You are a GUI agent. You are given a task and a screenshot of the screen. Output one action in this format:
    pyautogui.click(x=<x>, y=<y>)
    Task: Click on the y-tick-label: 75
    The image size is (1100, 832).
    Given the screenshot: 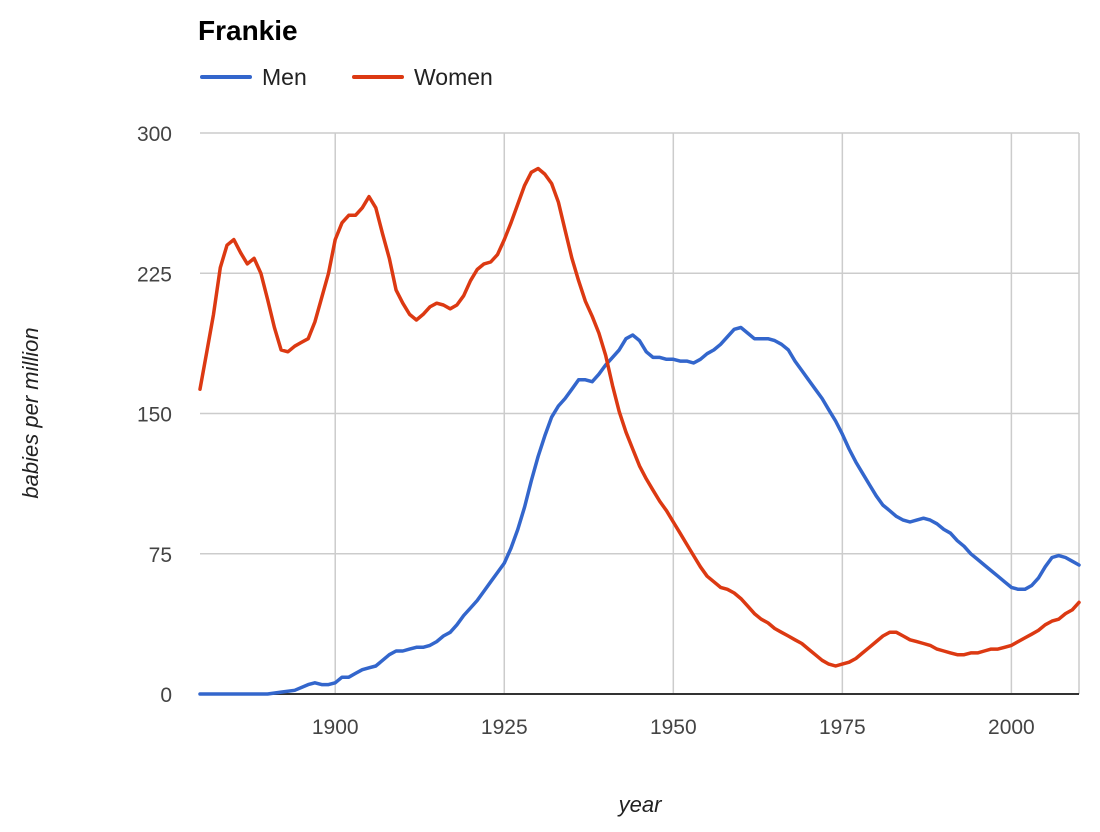 What is the action you would take?
    pyautogui.click(x=160, y=555)
    